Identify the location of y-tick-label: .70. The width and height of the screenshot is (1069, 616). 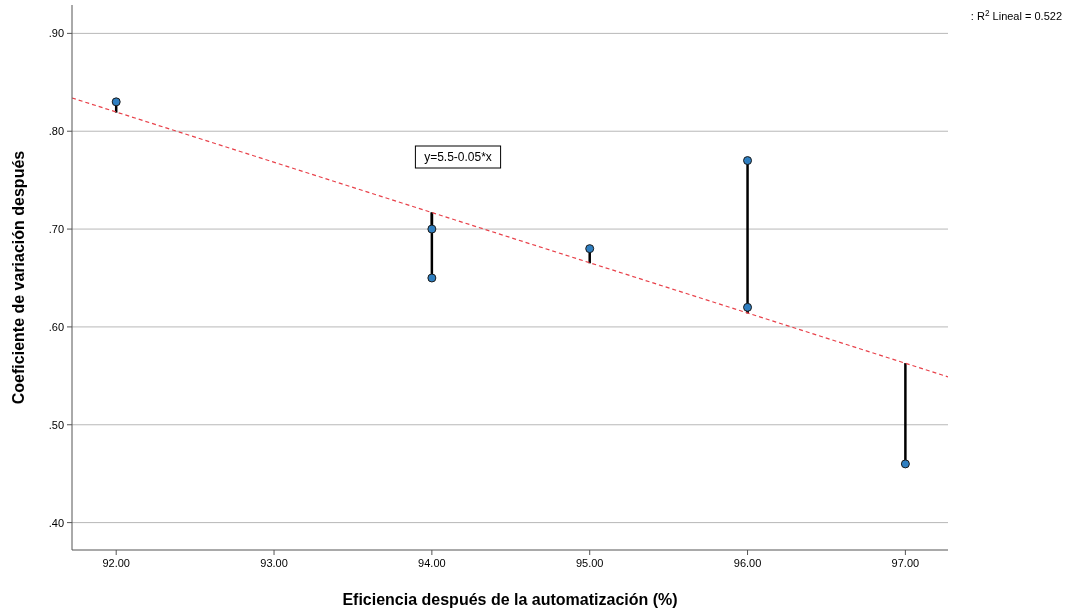
(56, 229).